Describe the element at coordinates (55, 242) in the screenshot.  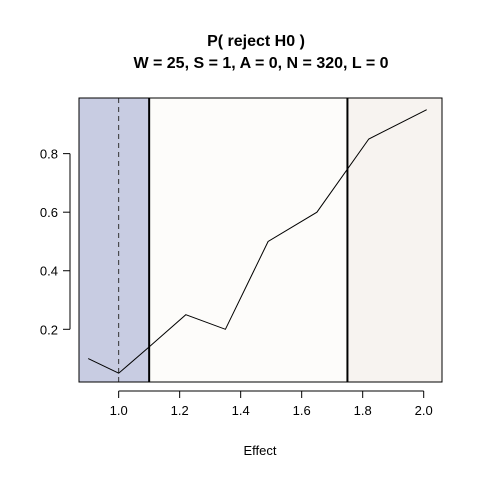
I see `y-axis: 0.2 0.4 0.6 0.8` at that location.